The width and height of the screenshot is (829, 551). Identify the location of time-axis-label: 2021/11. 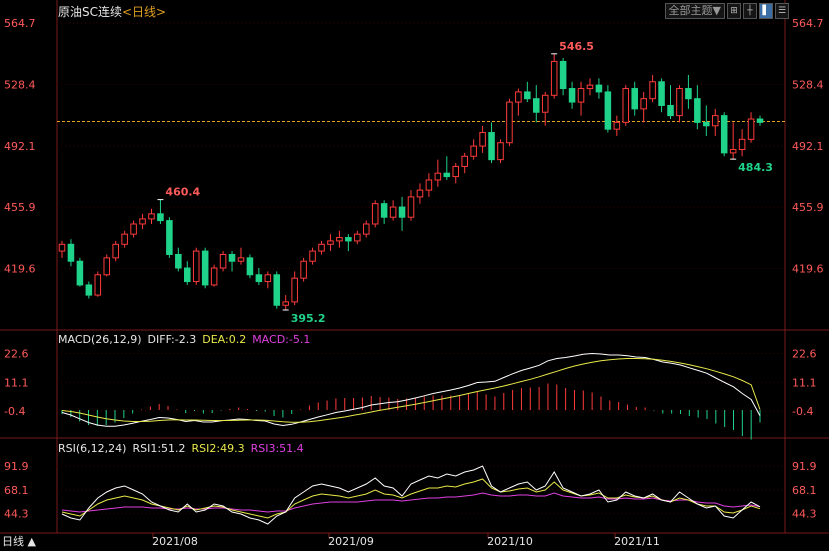
(637, 541).